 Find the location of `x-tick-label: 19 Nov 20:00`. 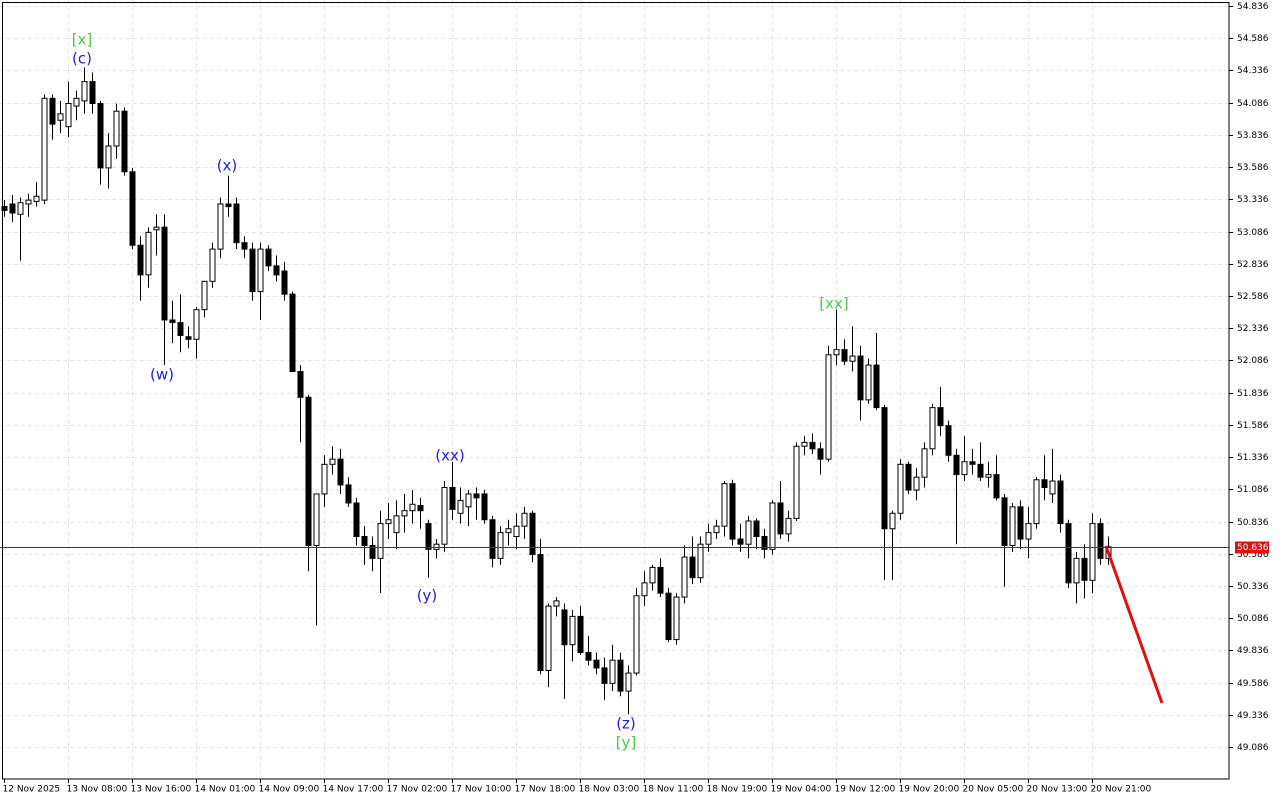

x-tick-label: 19 Nov 20:00 is located at coordinates (929, 790).